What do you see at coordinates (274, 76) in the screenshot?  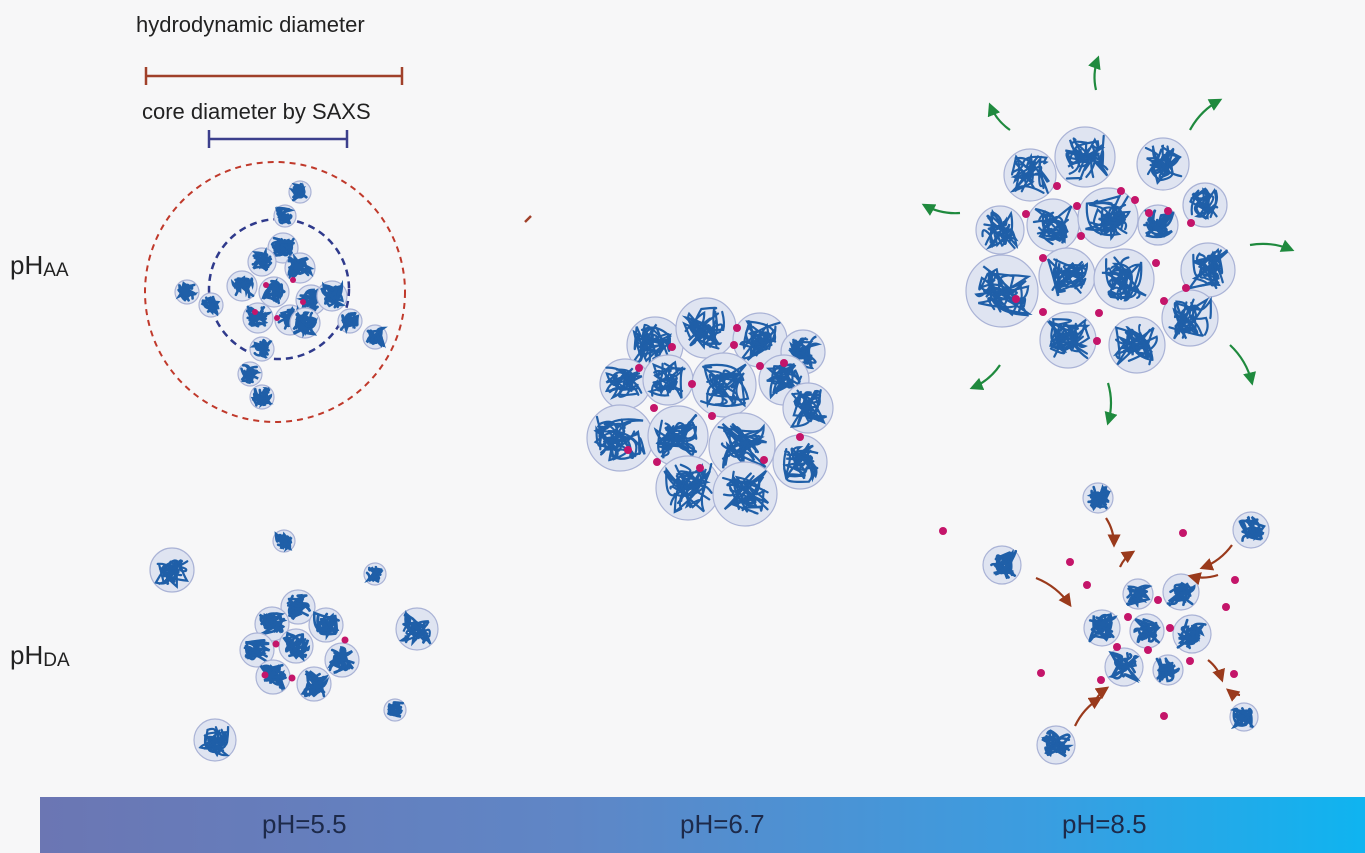 I see `hydrodynamic-diameter-bar` at bounding box center [274, 76].